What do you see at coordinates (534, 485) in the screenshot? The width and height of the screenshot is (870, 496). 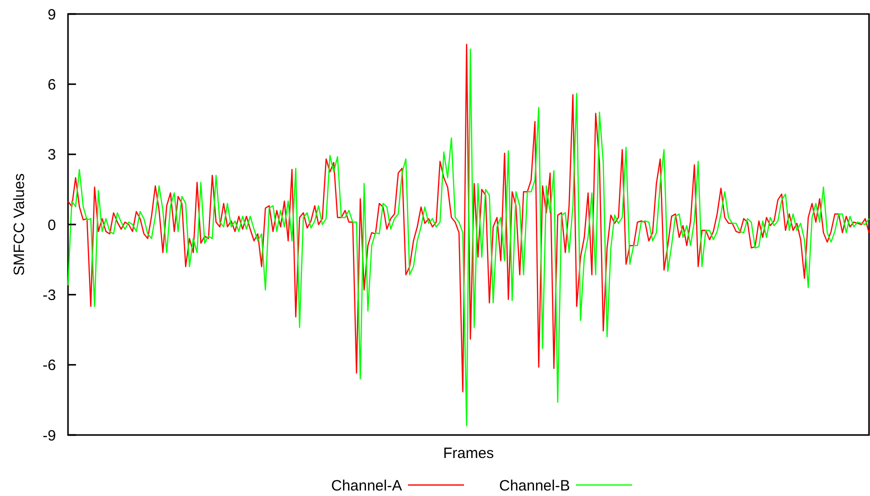 I see `legend-label: Channel-B` at bounding box center [534, 485].